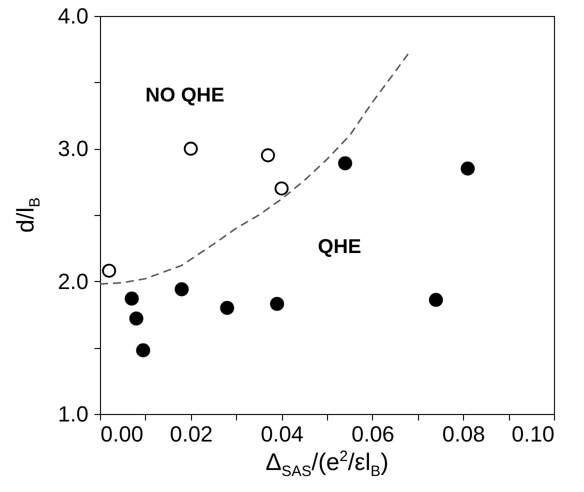 The width and height of the screenshot is (584, 492). What do you see at coordinates (73, 16) in the screenshot?
I see `y-tick-label: 4.0` at bounding box center [73, 16].